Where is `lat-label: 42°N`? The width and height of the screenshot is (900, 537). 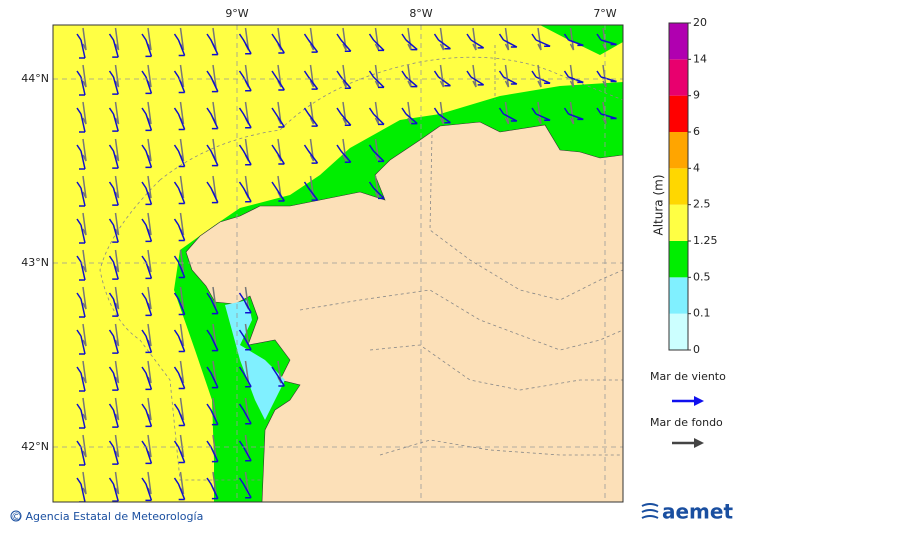 lat-label: 42°N is located at coordinates (35, 446).